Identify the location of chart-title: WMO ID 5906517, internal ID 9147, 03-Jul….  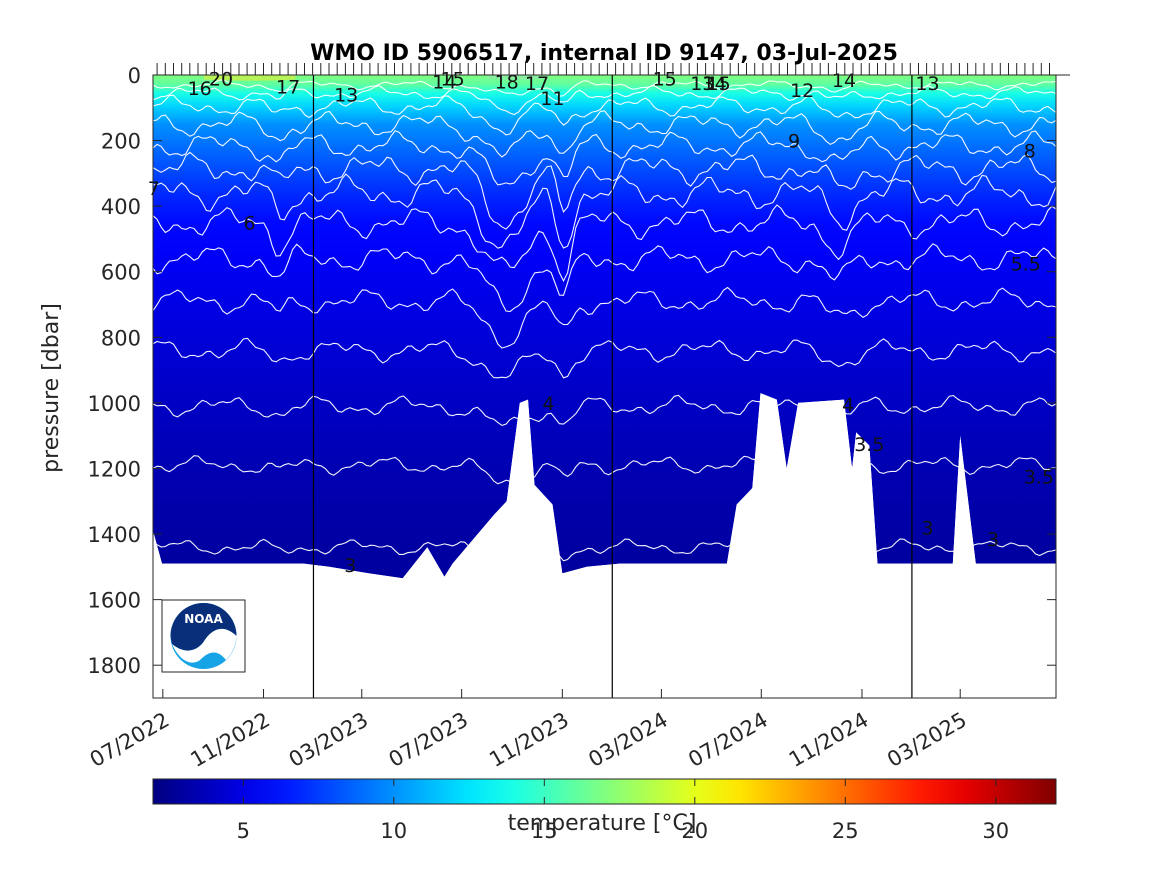
(604, 53).